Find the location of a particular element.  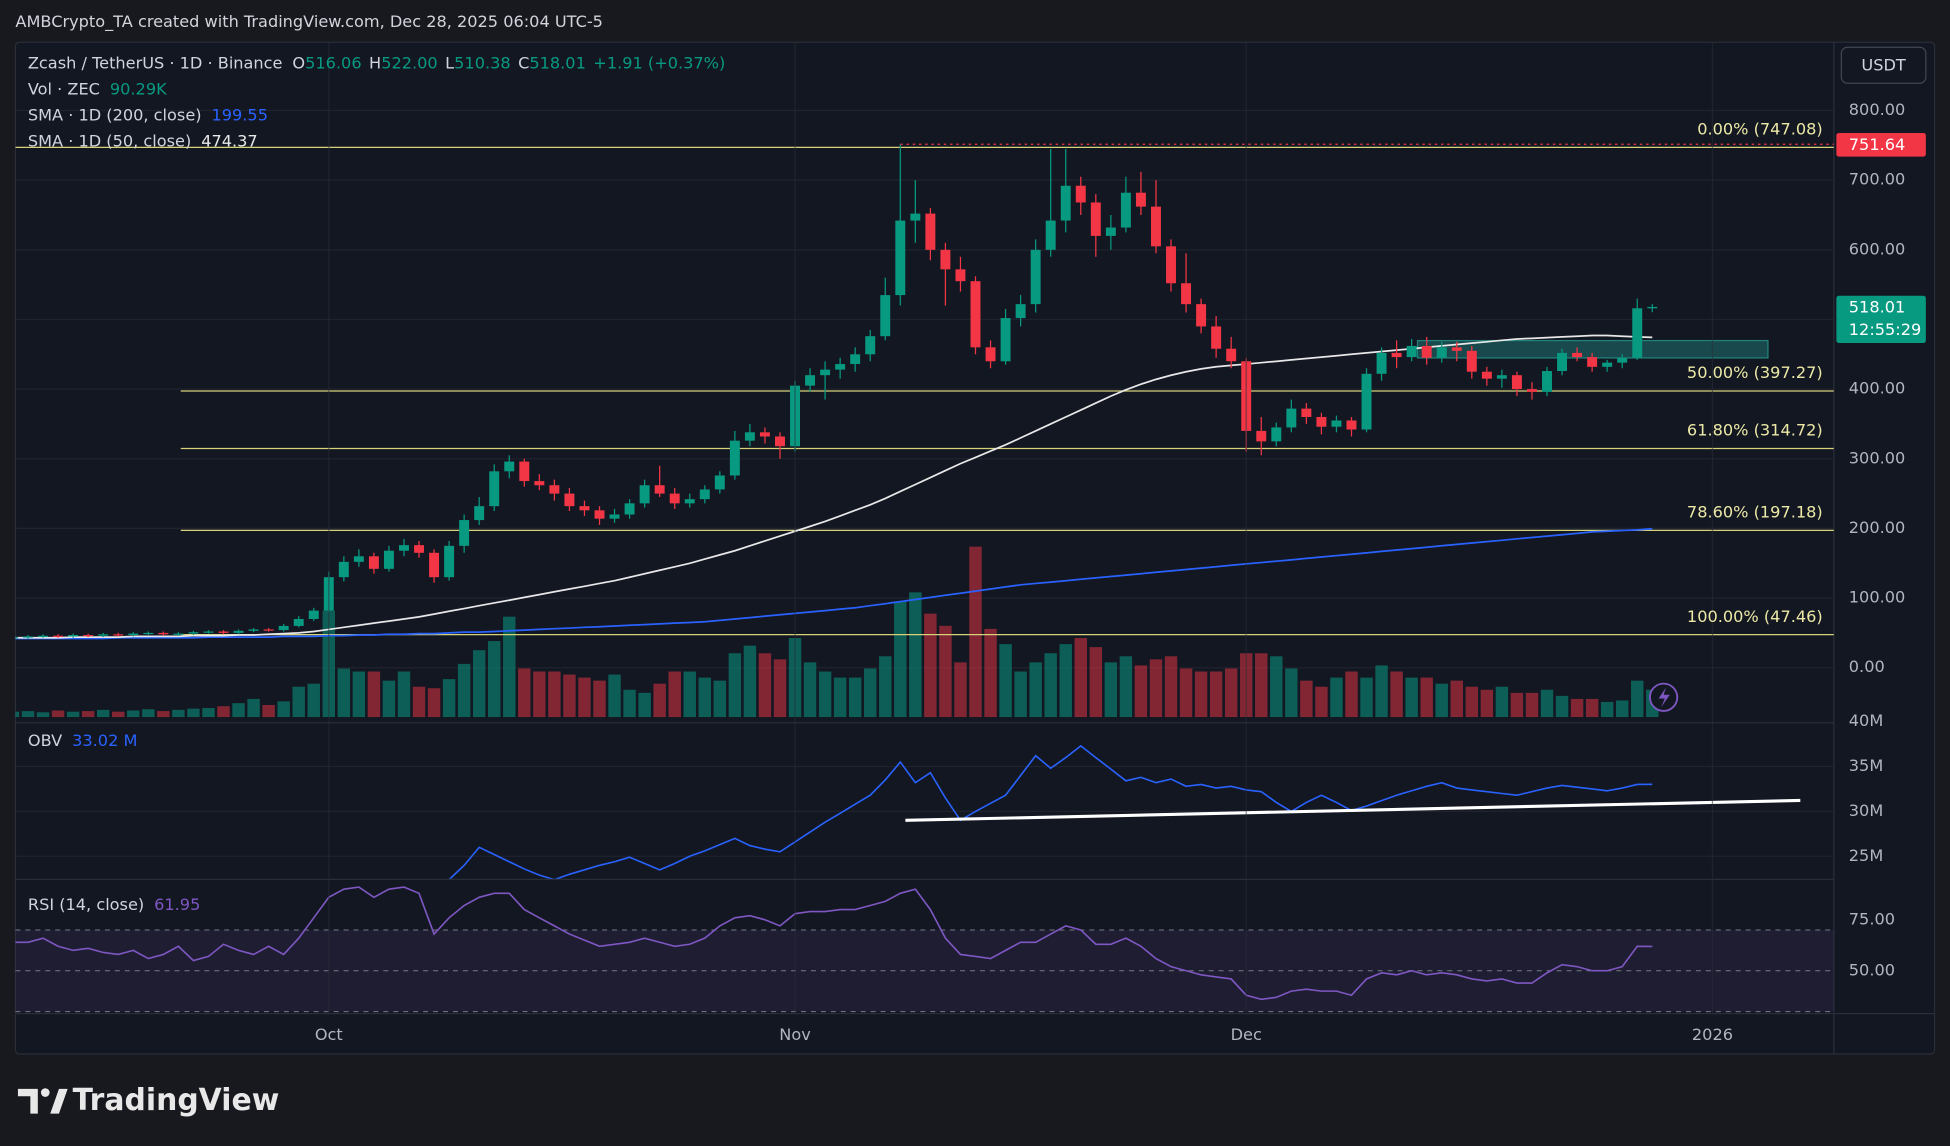

sma-value: 474.37 is located at coordinates (229, 140).